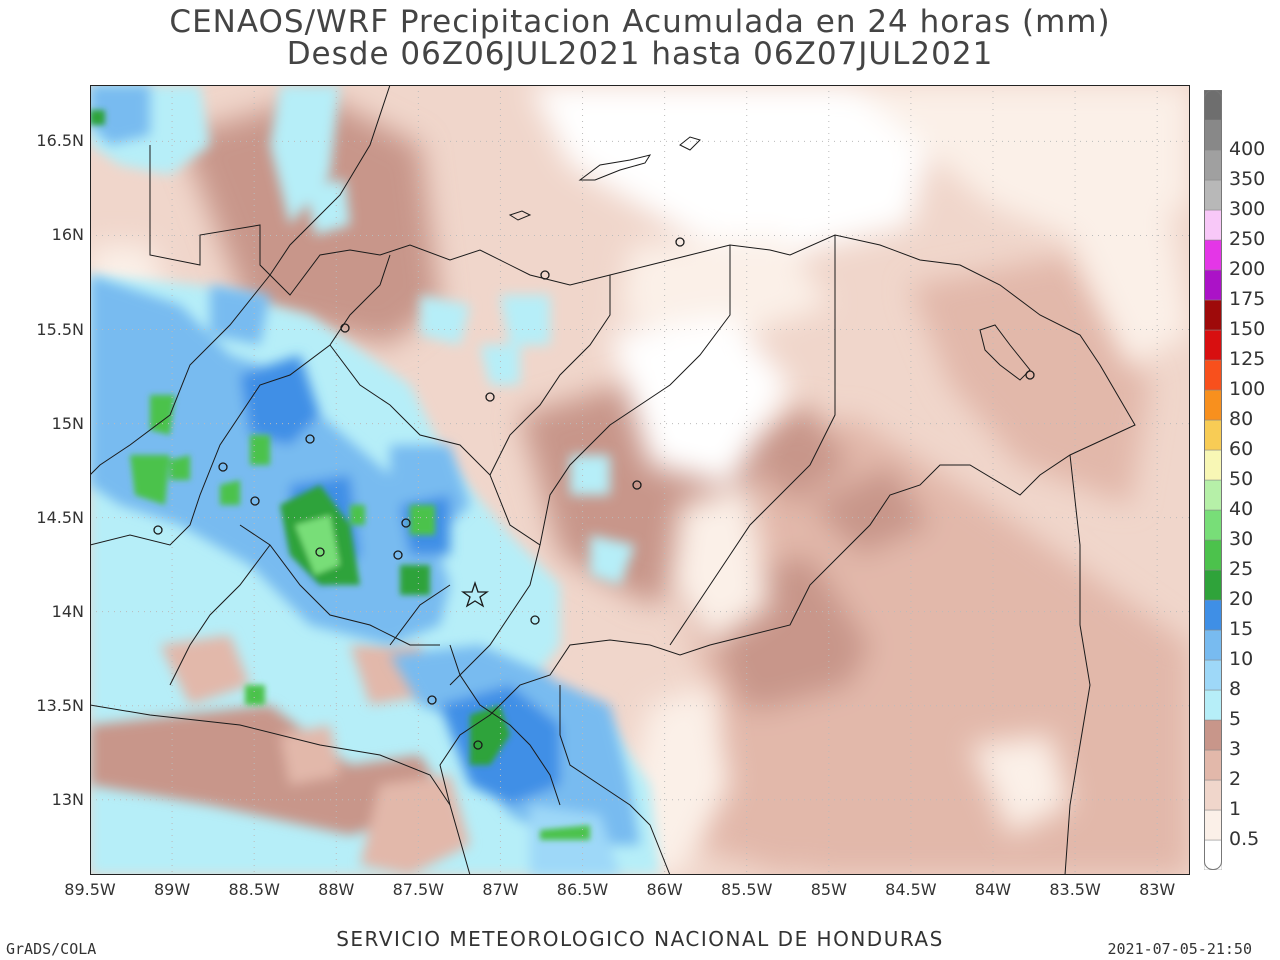 This screenshot has width=1280, height=960. What do you see at coordinates (1241, 419) in the screenshot?
I see `colorbar-level-label: 80` at bounding box center [1241, 419].